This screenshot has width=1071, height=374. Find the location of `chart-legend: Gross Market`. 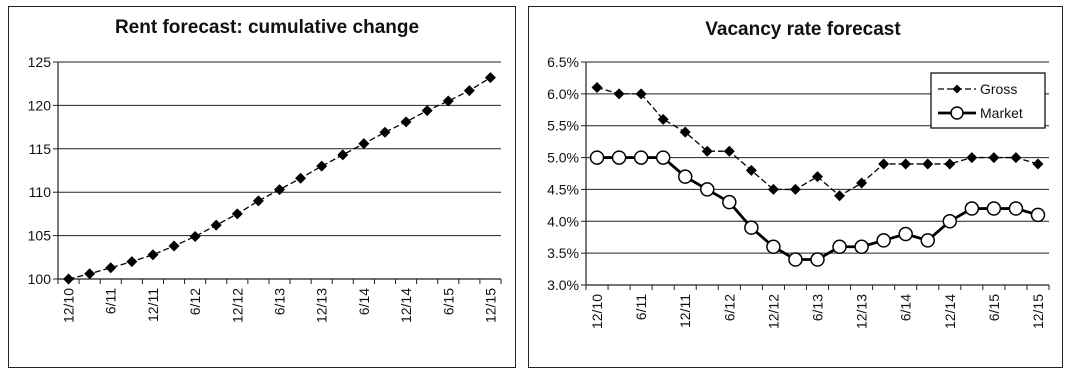

chart-legend: Gross Market is located at coordinates (988, 100).